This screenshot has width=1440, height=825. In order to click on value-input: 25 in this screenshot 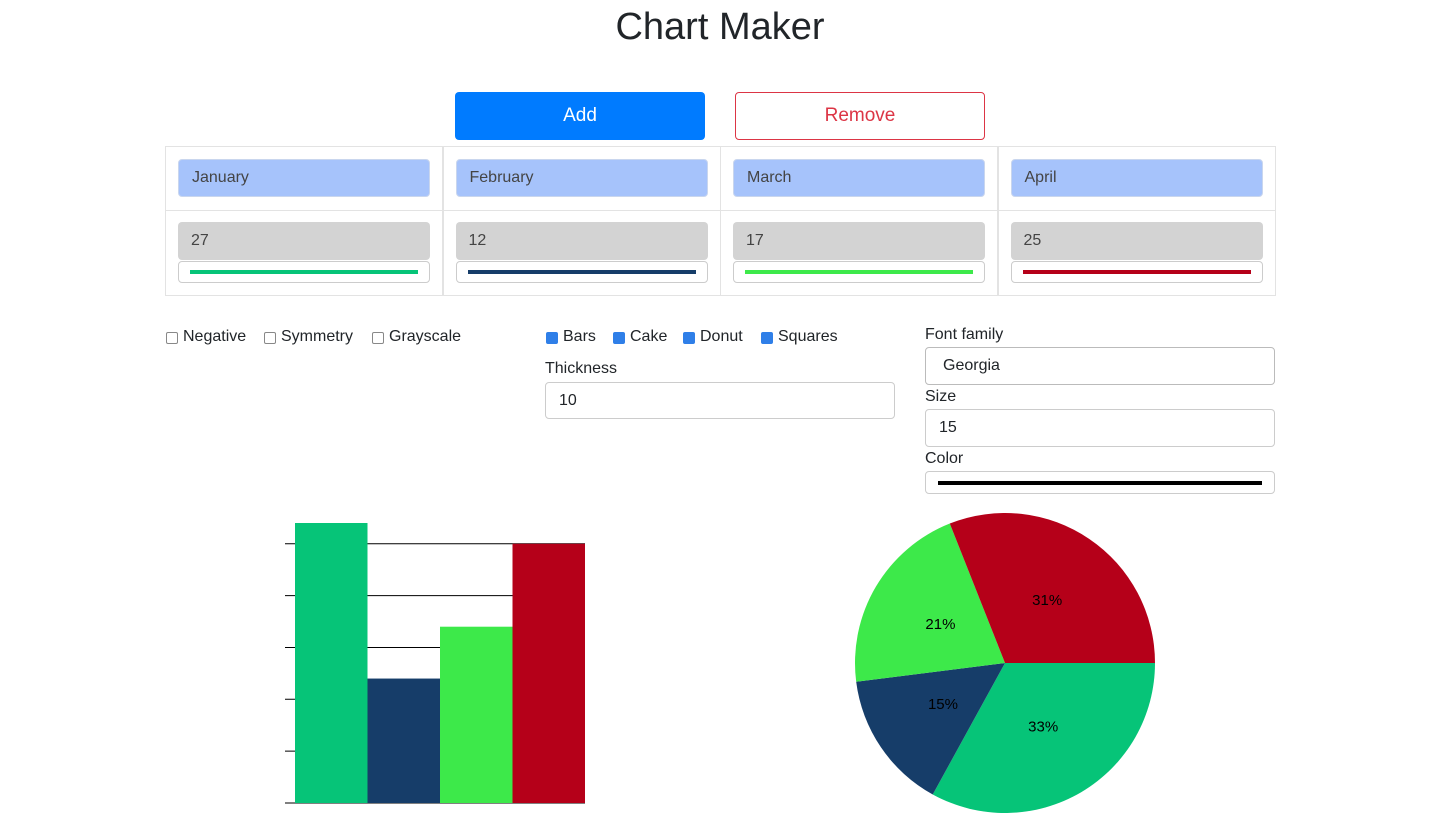, I will do `click(1136, 241)`.